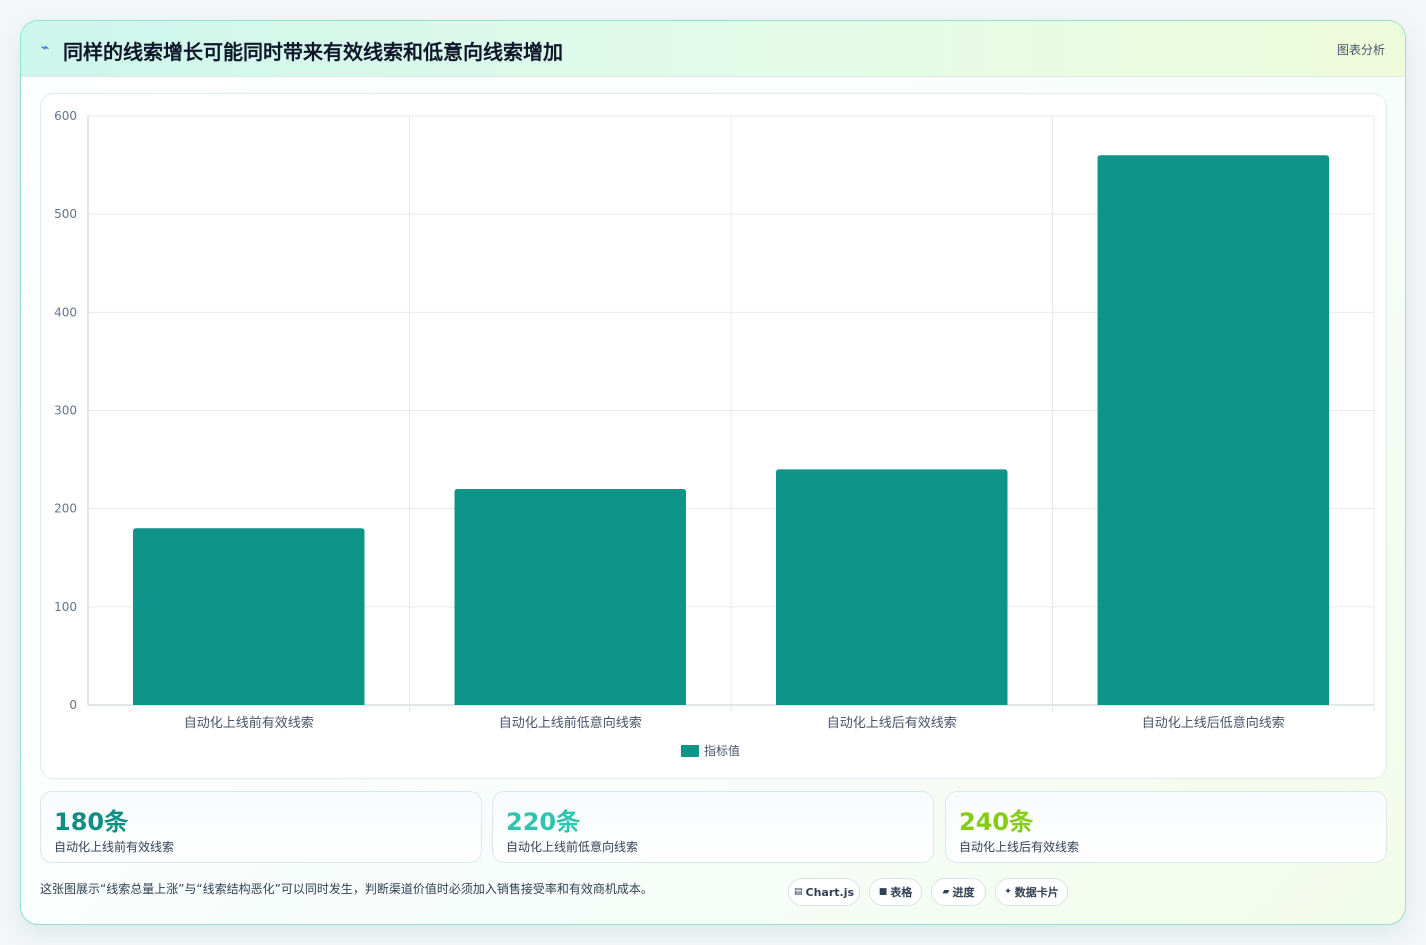  I want to click on chip-data-card: ✦ 数据卡片, so click(1031, 892).